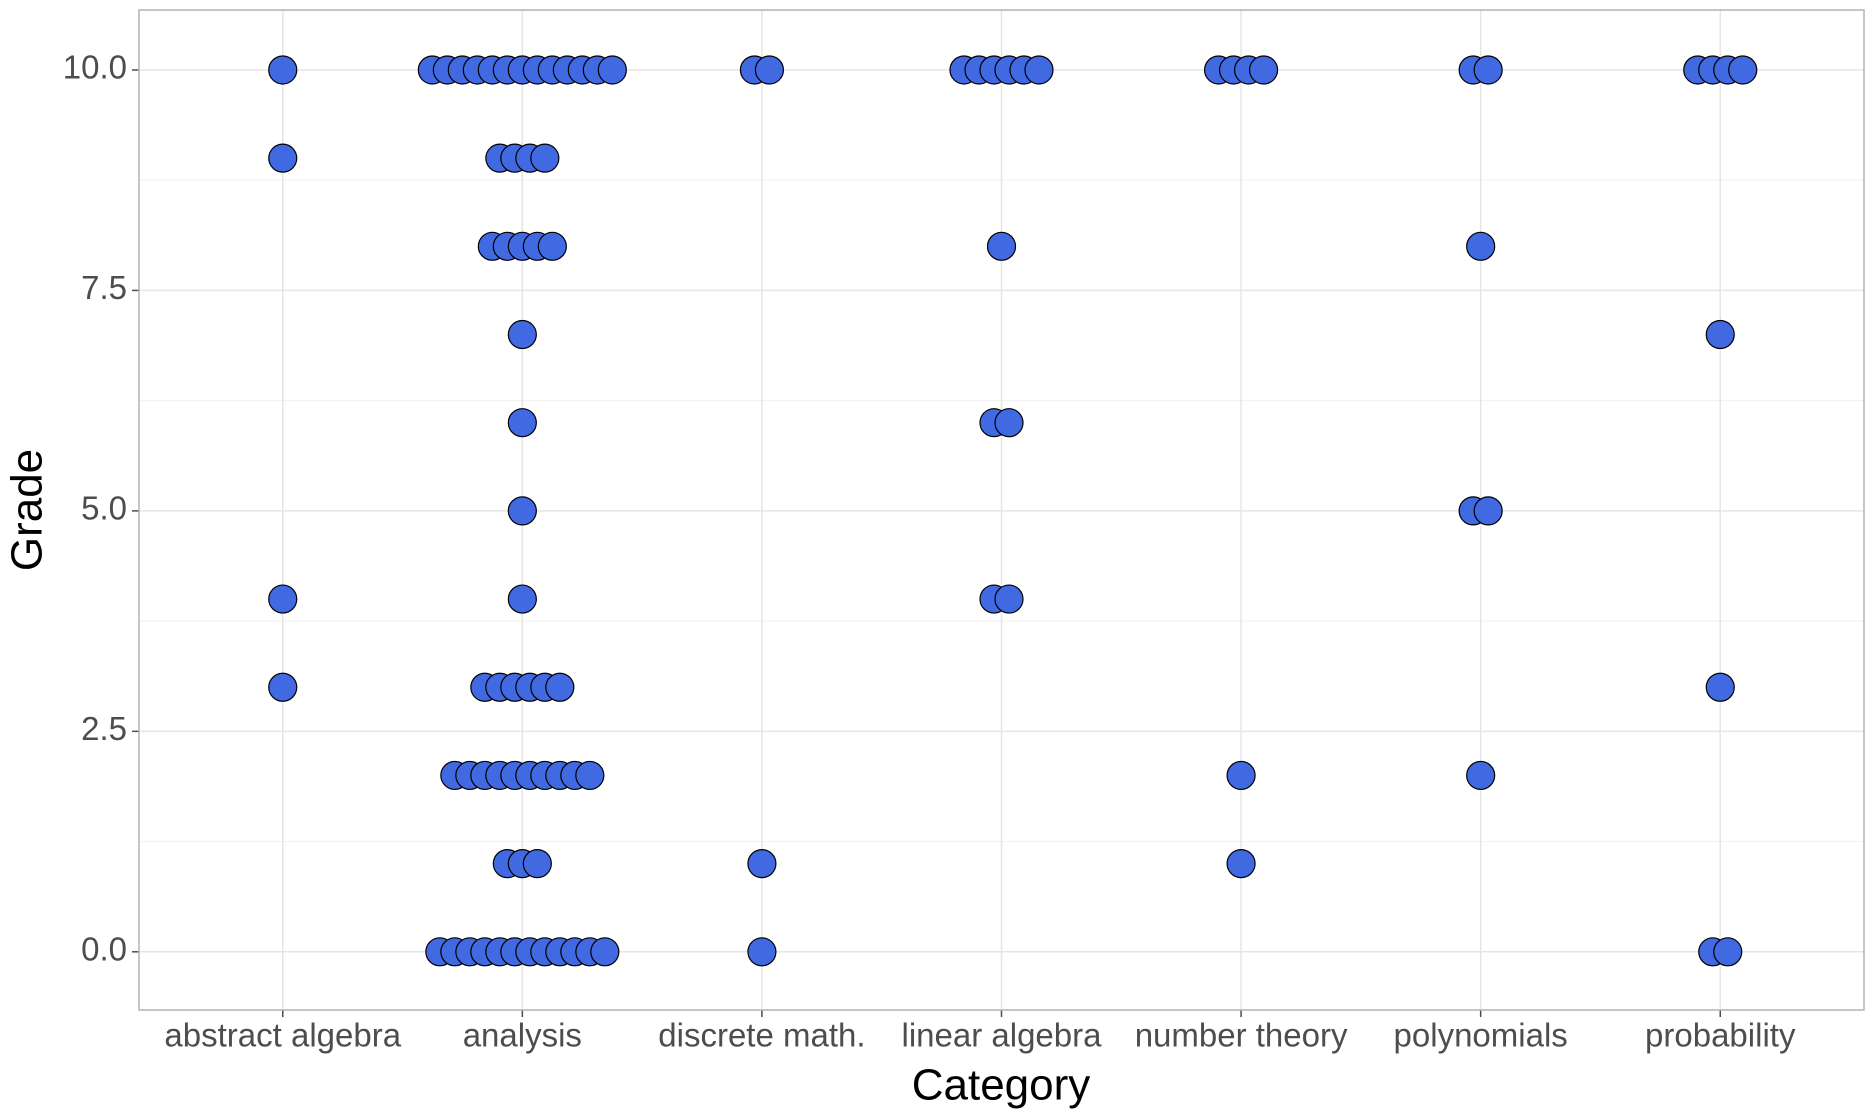 This screenshot has height=1113, width=1875. What do you see at coordinates (104, 949) in the screenshot?
I see `y-tick-label: 0.0` at bounding box center [104, 949].